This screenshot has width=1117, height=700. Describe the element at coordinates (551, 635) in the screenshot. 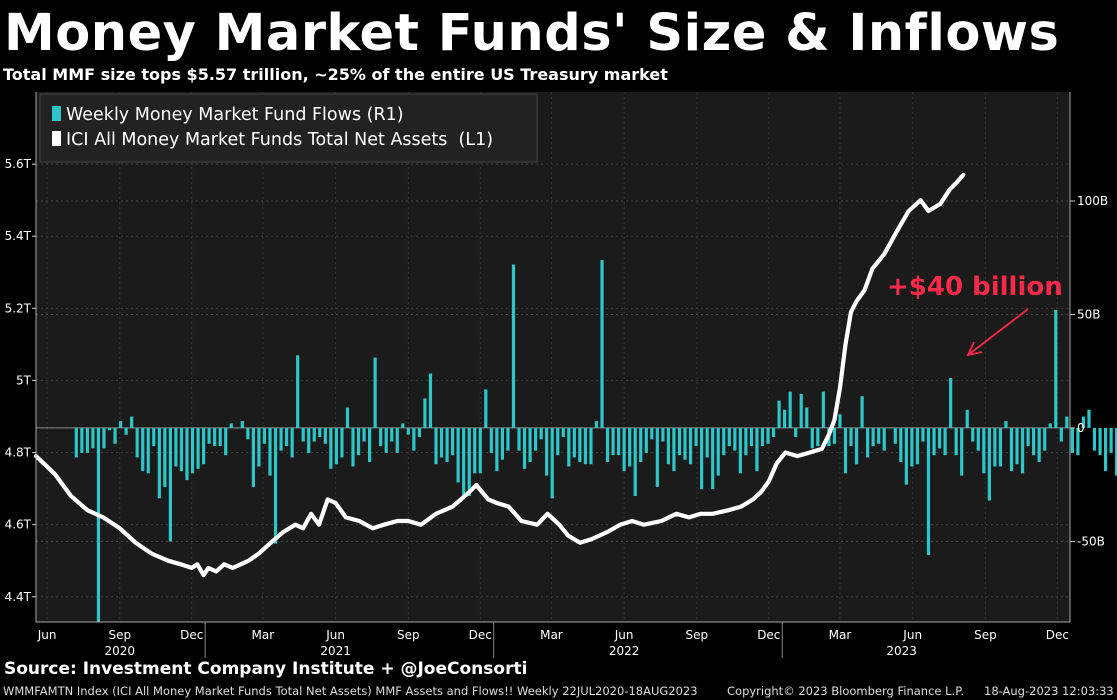

I see `x-tick-label: Mar` at that location.